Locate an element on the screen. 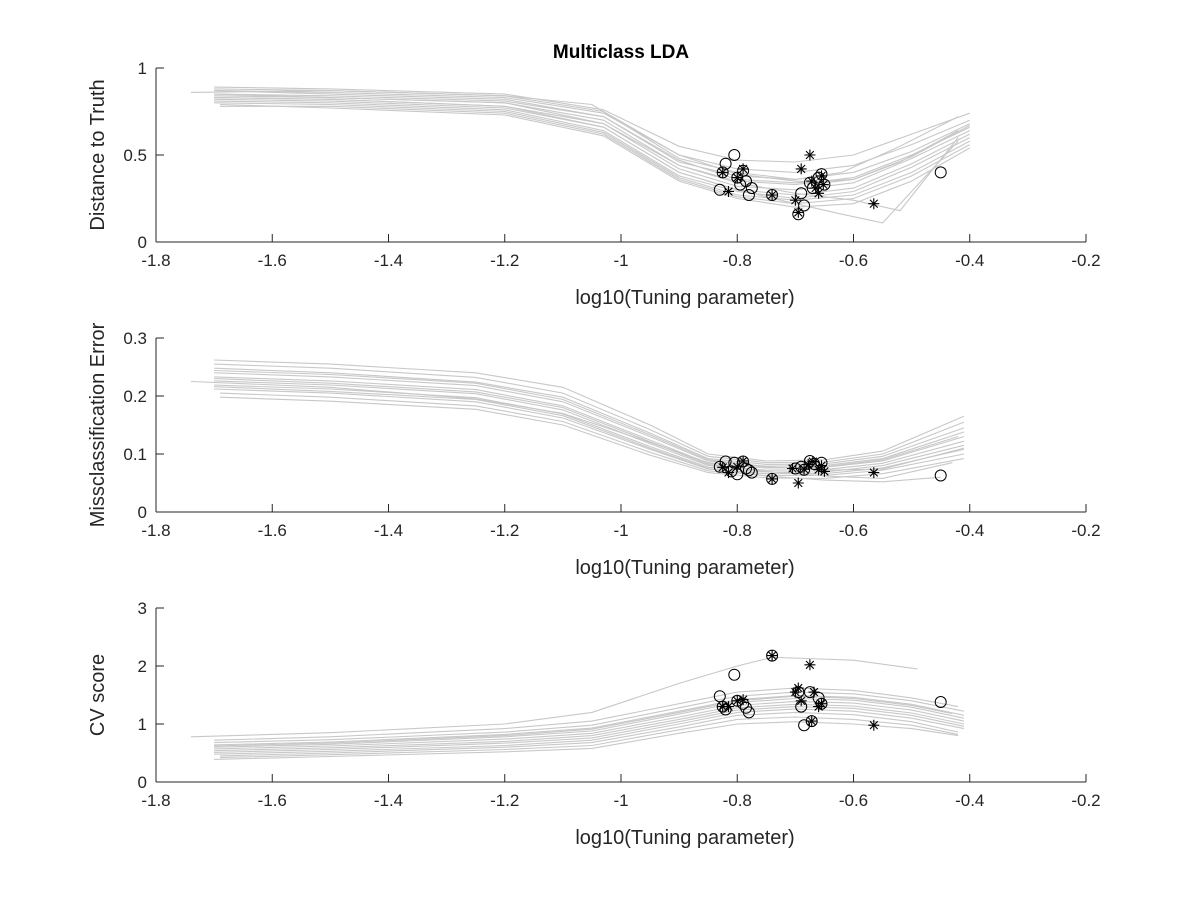 This screenshot has height=900, width=1200. y-tick-label: 2 is located at coordinates (142, 666).